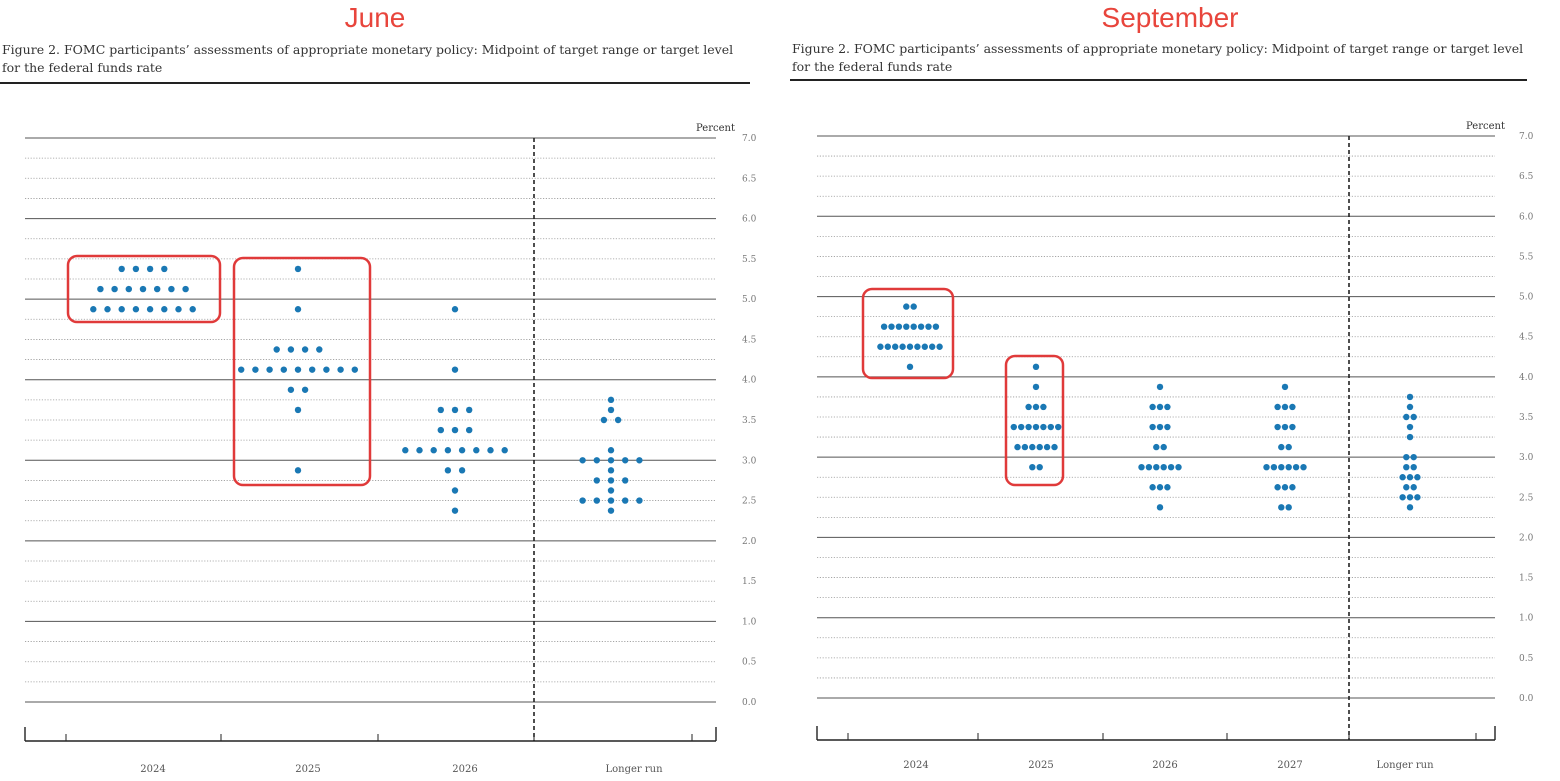 The width and height of the screenshot is (1560, 781). Describe the element at coordinates (1170, 17) in the screenshot. I see `september-panel-heading: September` at that location.